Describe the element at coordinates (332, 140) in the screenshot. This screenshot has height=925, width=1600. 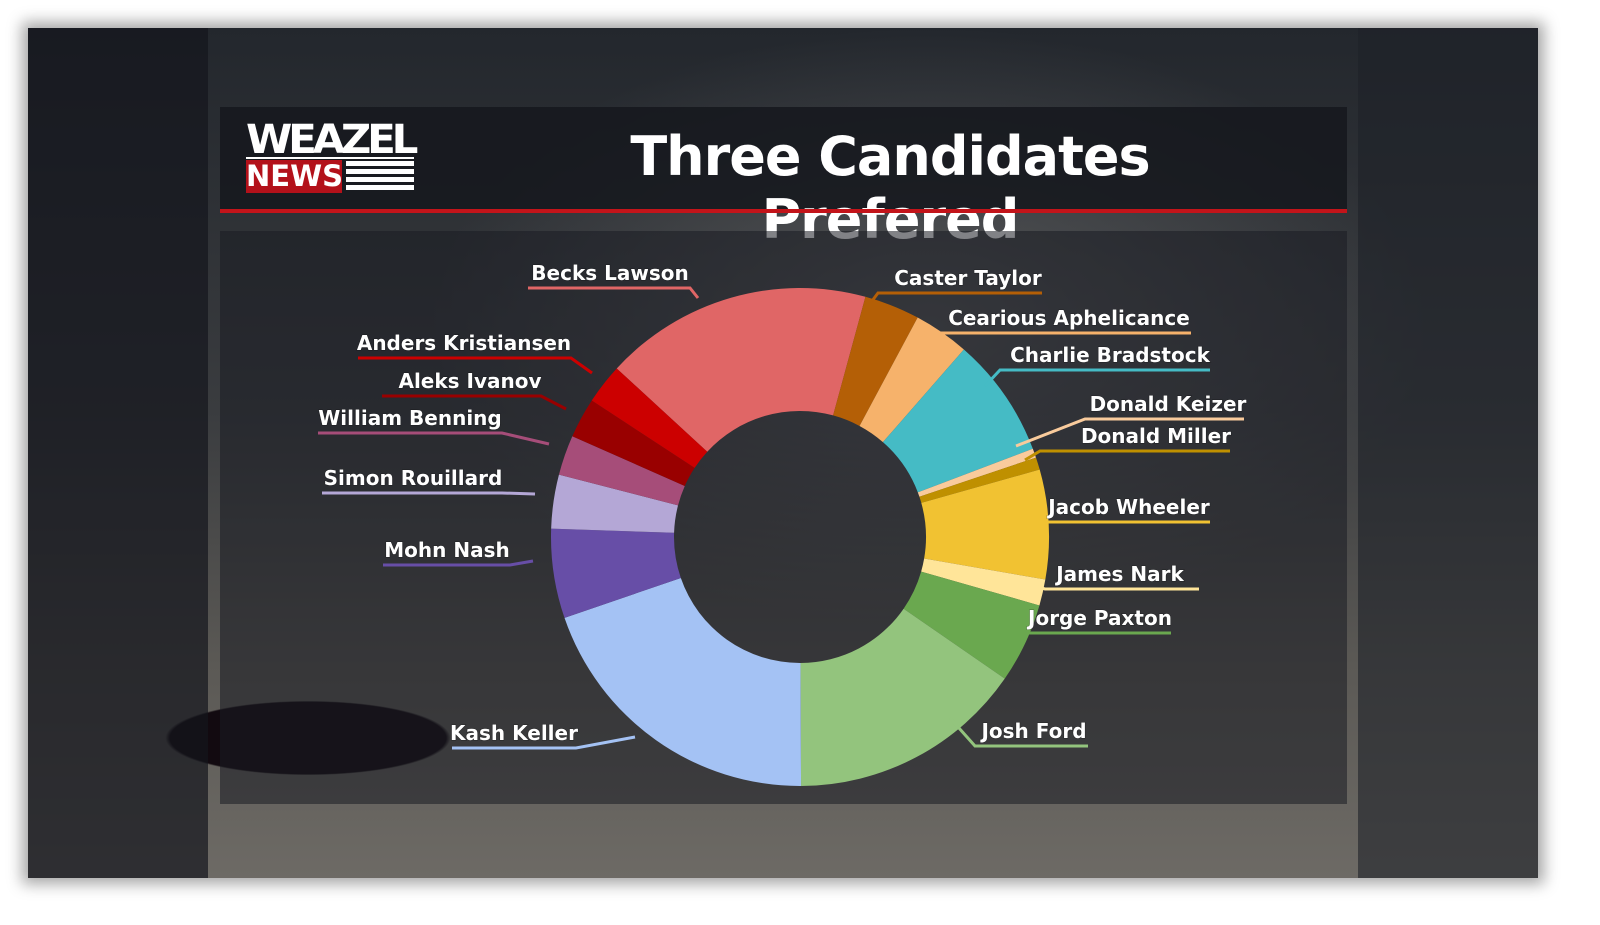
I see `logo-weazel: WEAZEL` at that location.